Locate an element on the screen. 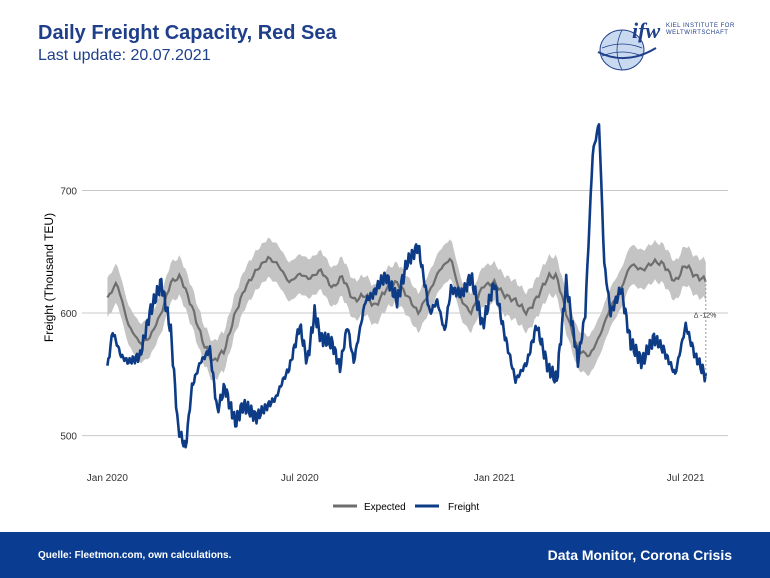 Image resolution: width=770 pixels, height=578 pixels. footer-source: Quelle: Fleetmon.com, own calculations. is located at coordinates (135, 555).